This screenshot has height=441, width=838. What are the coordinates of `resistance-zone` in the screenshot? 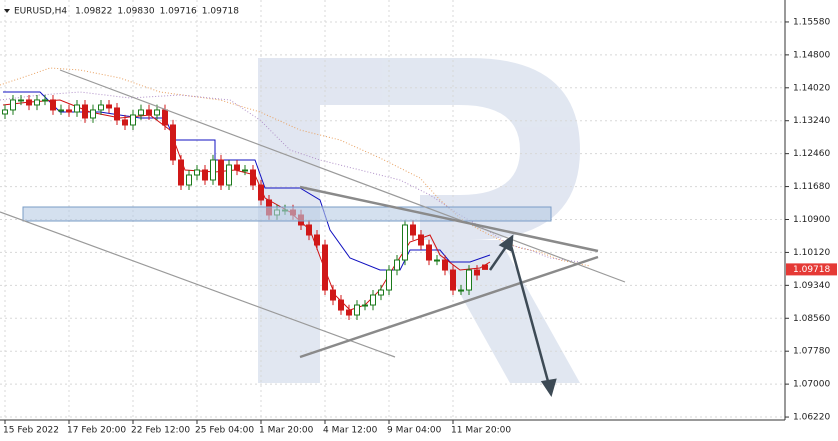 It's located at (287, 214).